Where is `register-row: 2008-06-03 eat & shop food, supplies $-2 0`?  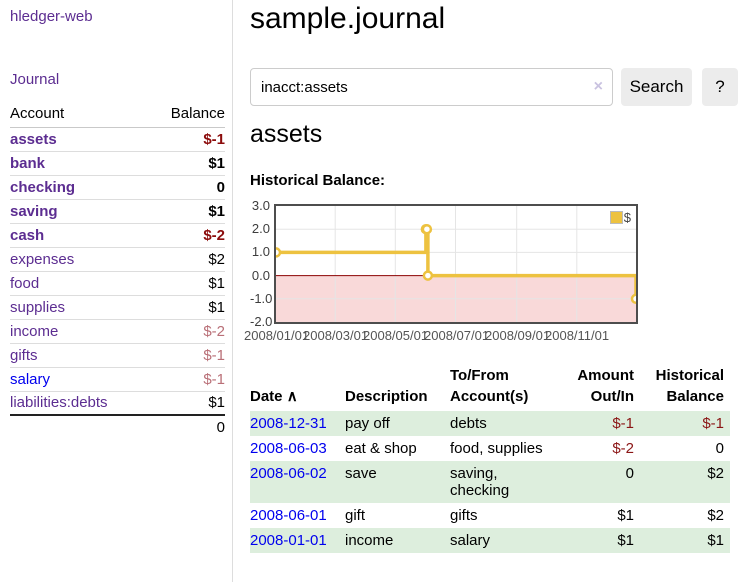
register-row: 2008-06-03 eat & shop food, supplies $-2 0 is located at coordinates (490, 448).